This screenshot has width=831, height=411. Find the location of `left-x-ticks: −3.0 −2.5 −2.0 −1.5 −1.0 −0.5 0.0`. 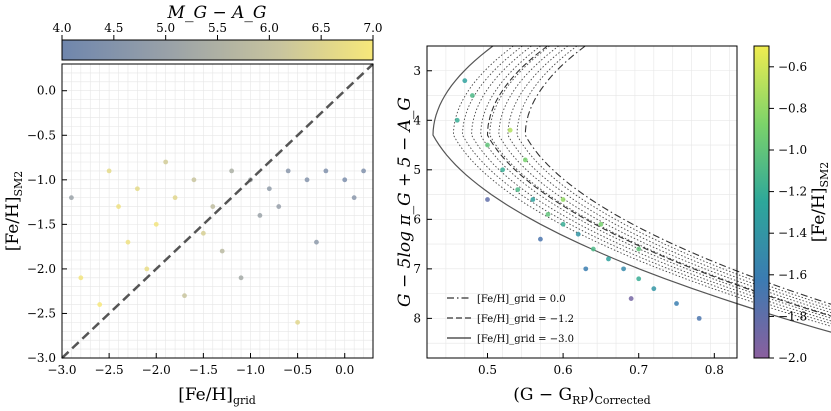

left-x-ticks: −3.0 −2.5 −2.0 −1.5 −1.0 −0.5 0.0 is located at coordinates (200, 365).